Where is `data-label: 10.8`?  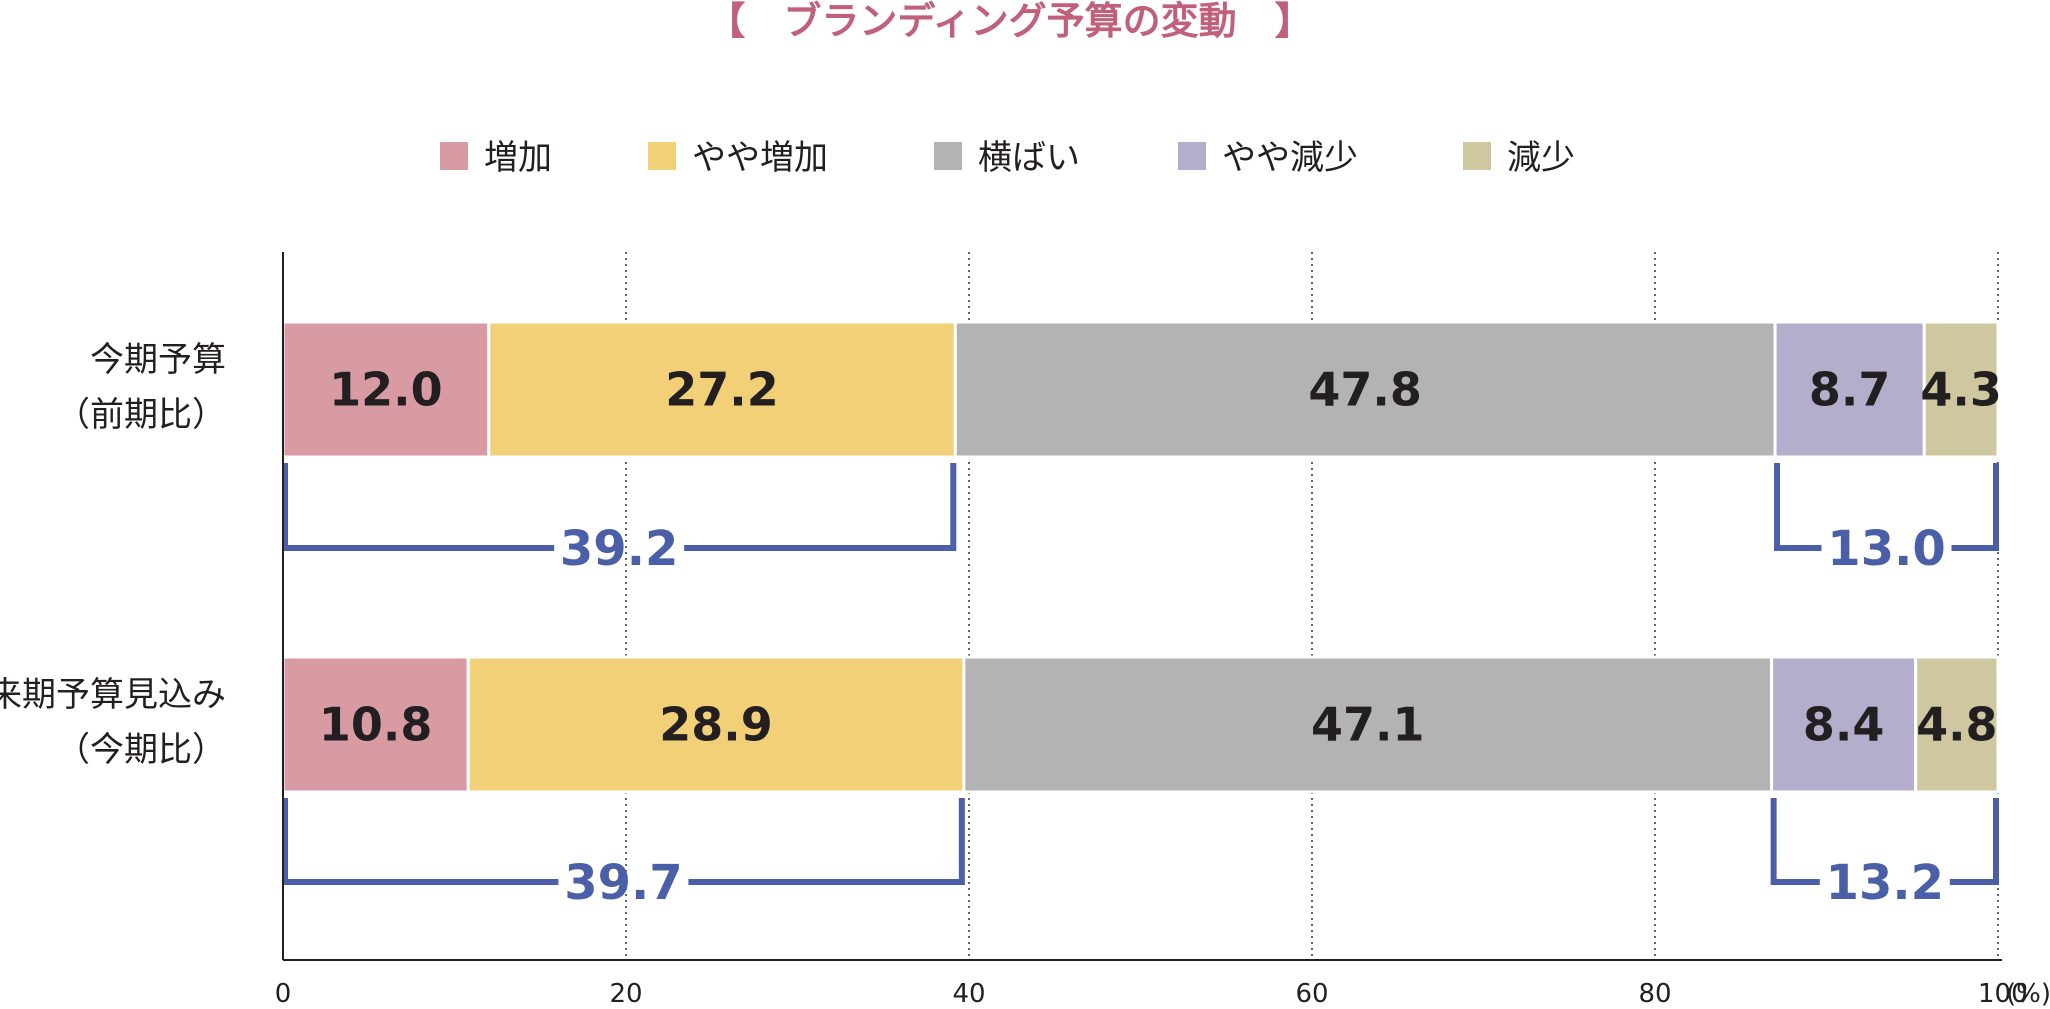
data-label: 10.8 is located at coordinates (376, 725).